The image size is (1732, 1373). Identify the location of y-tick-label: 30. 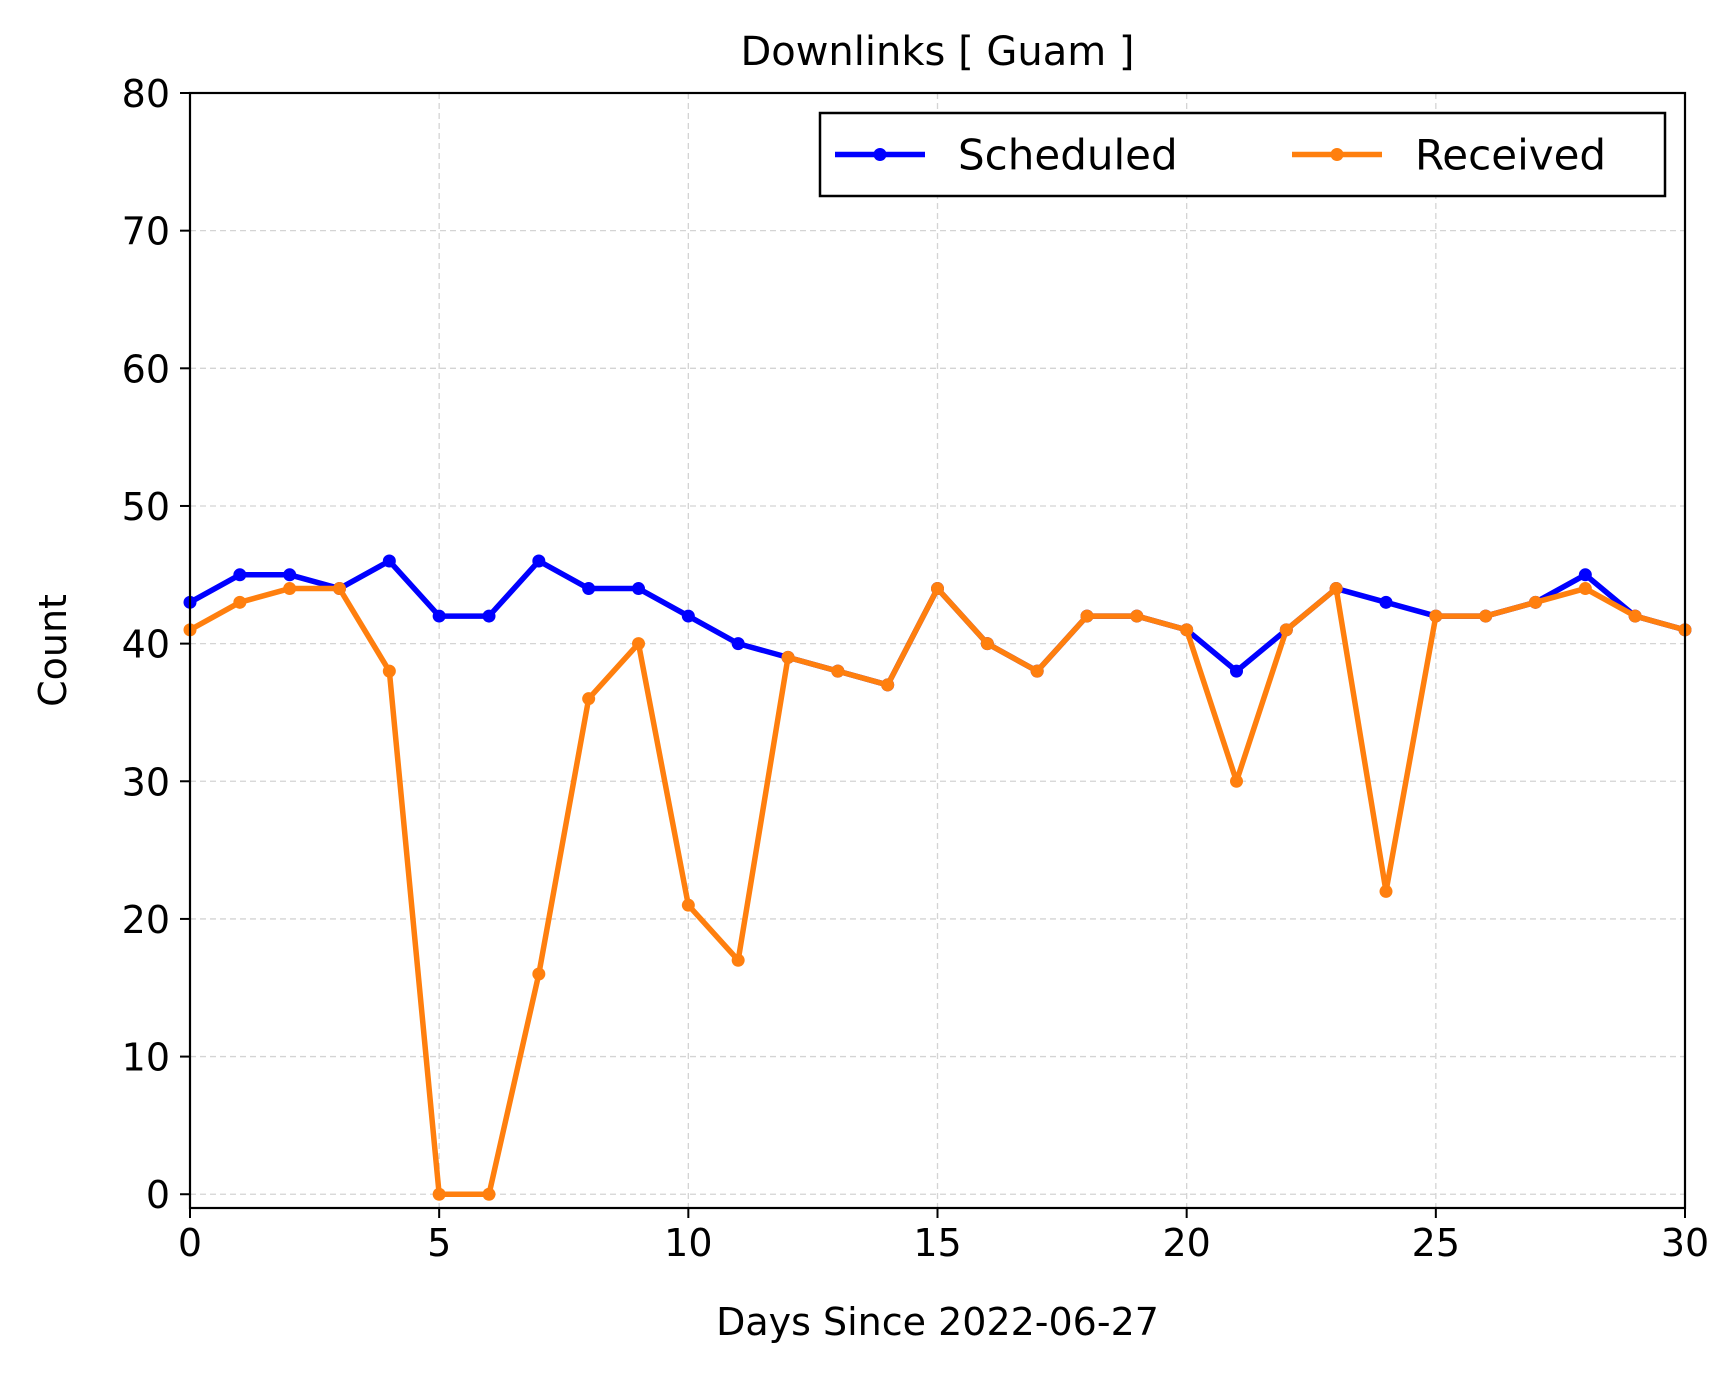
(146, 782).